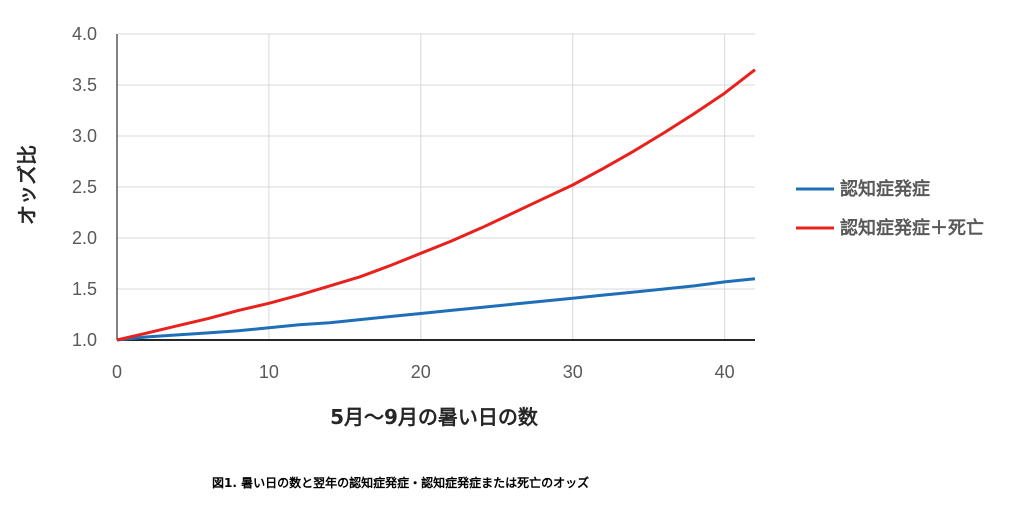  What do you see at coordinates (269, 372) in the screenshot?
I see `x-tick-label: 10` at bounding box center [269, 372].